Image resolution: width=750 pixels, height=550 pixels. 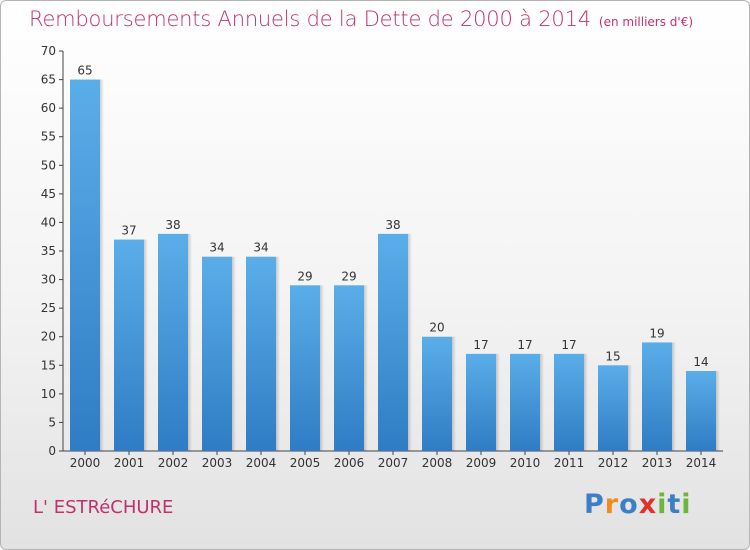 I want to click on logo-letter: P, so click(x=594, y=504).